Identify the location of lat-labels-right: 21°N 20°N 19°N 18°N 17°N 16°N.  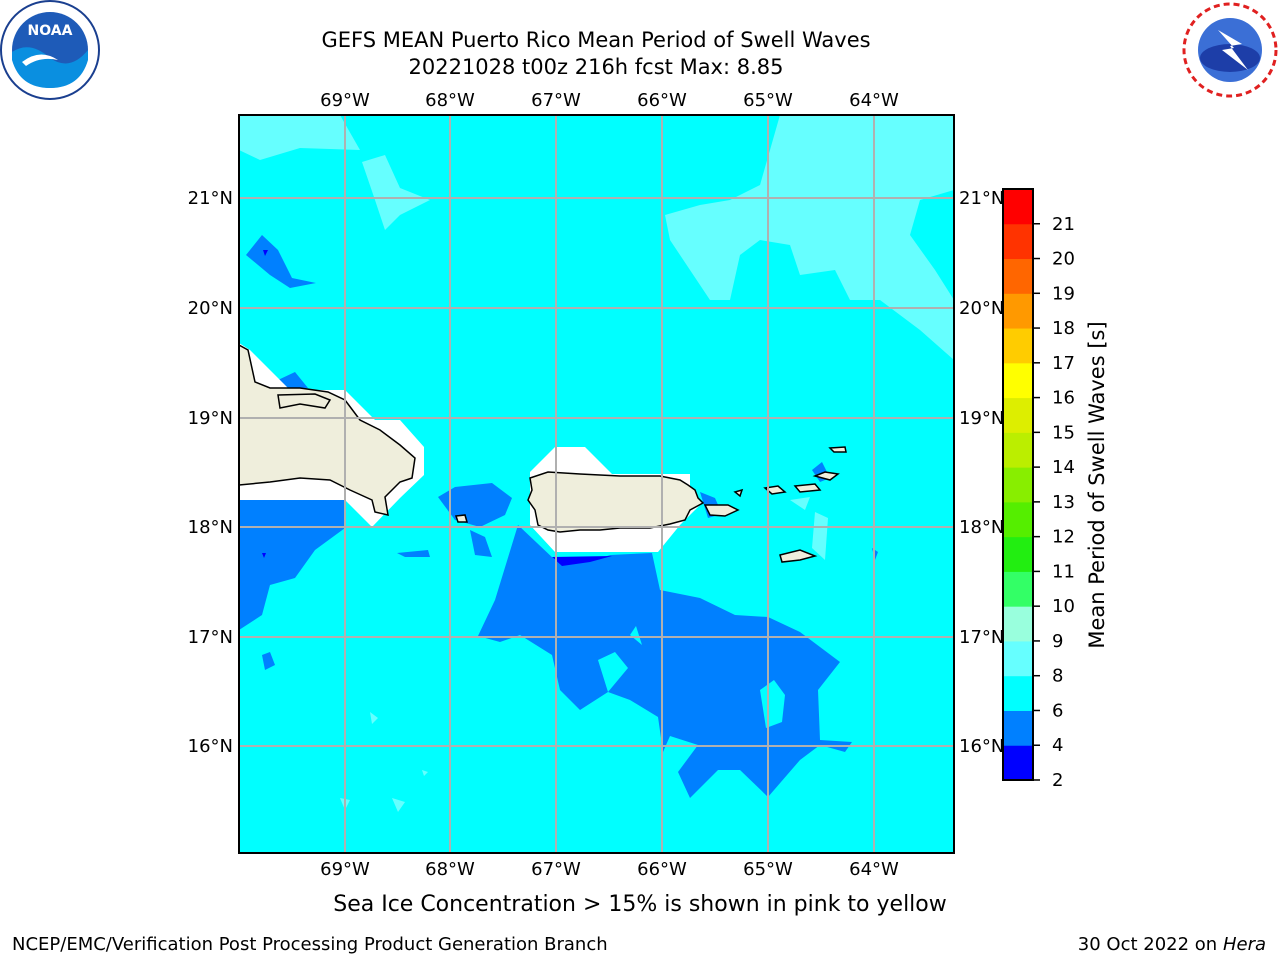
(981, 472).